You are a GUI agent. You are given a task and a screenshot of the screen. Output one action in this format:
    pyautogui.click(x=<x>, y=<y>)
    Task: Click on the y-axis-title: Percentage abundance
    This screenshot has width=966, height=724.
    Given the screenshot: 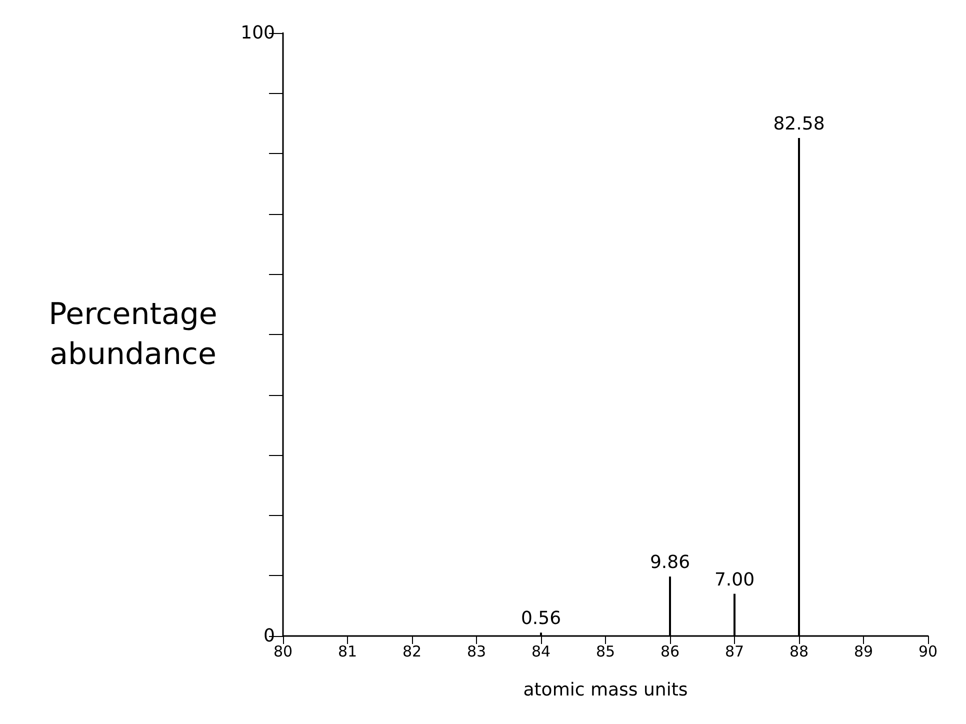 What is the action you would take?
    pyautogui.click(x=133, y=334)
    